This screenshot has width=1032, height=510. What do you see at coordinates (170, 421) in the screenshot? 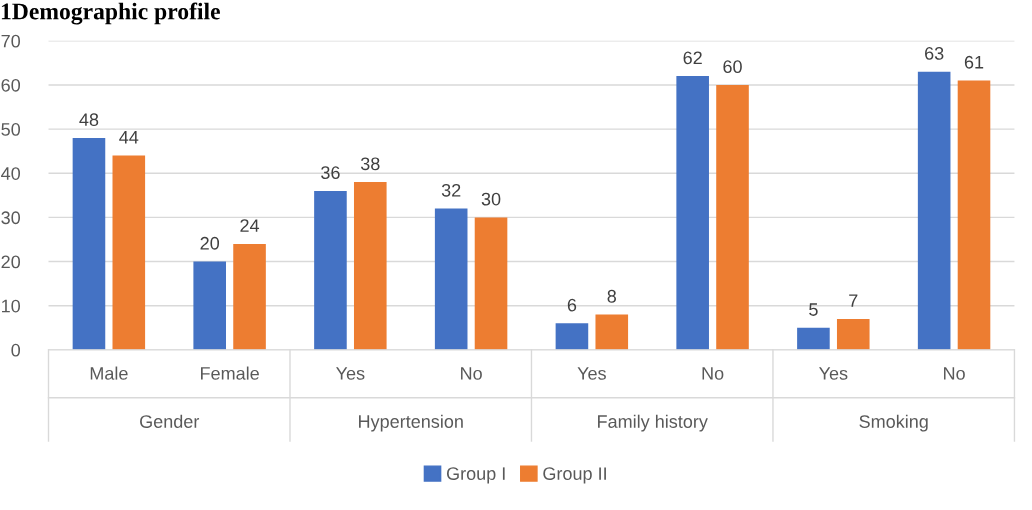
I see `text: Gender` at bounding box center [170, 421].